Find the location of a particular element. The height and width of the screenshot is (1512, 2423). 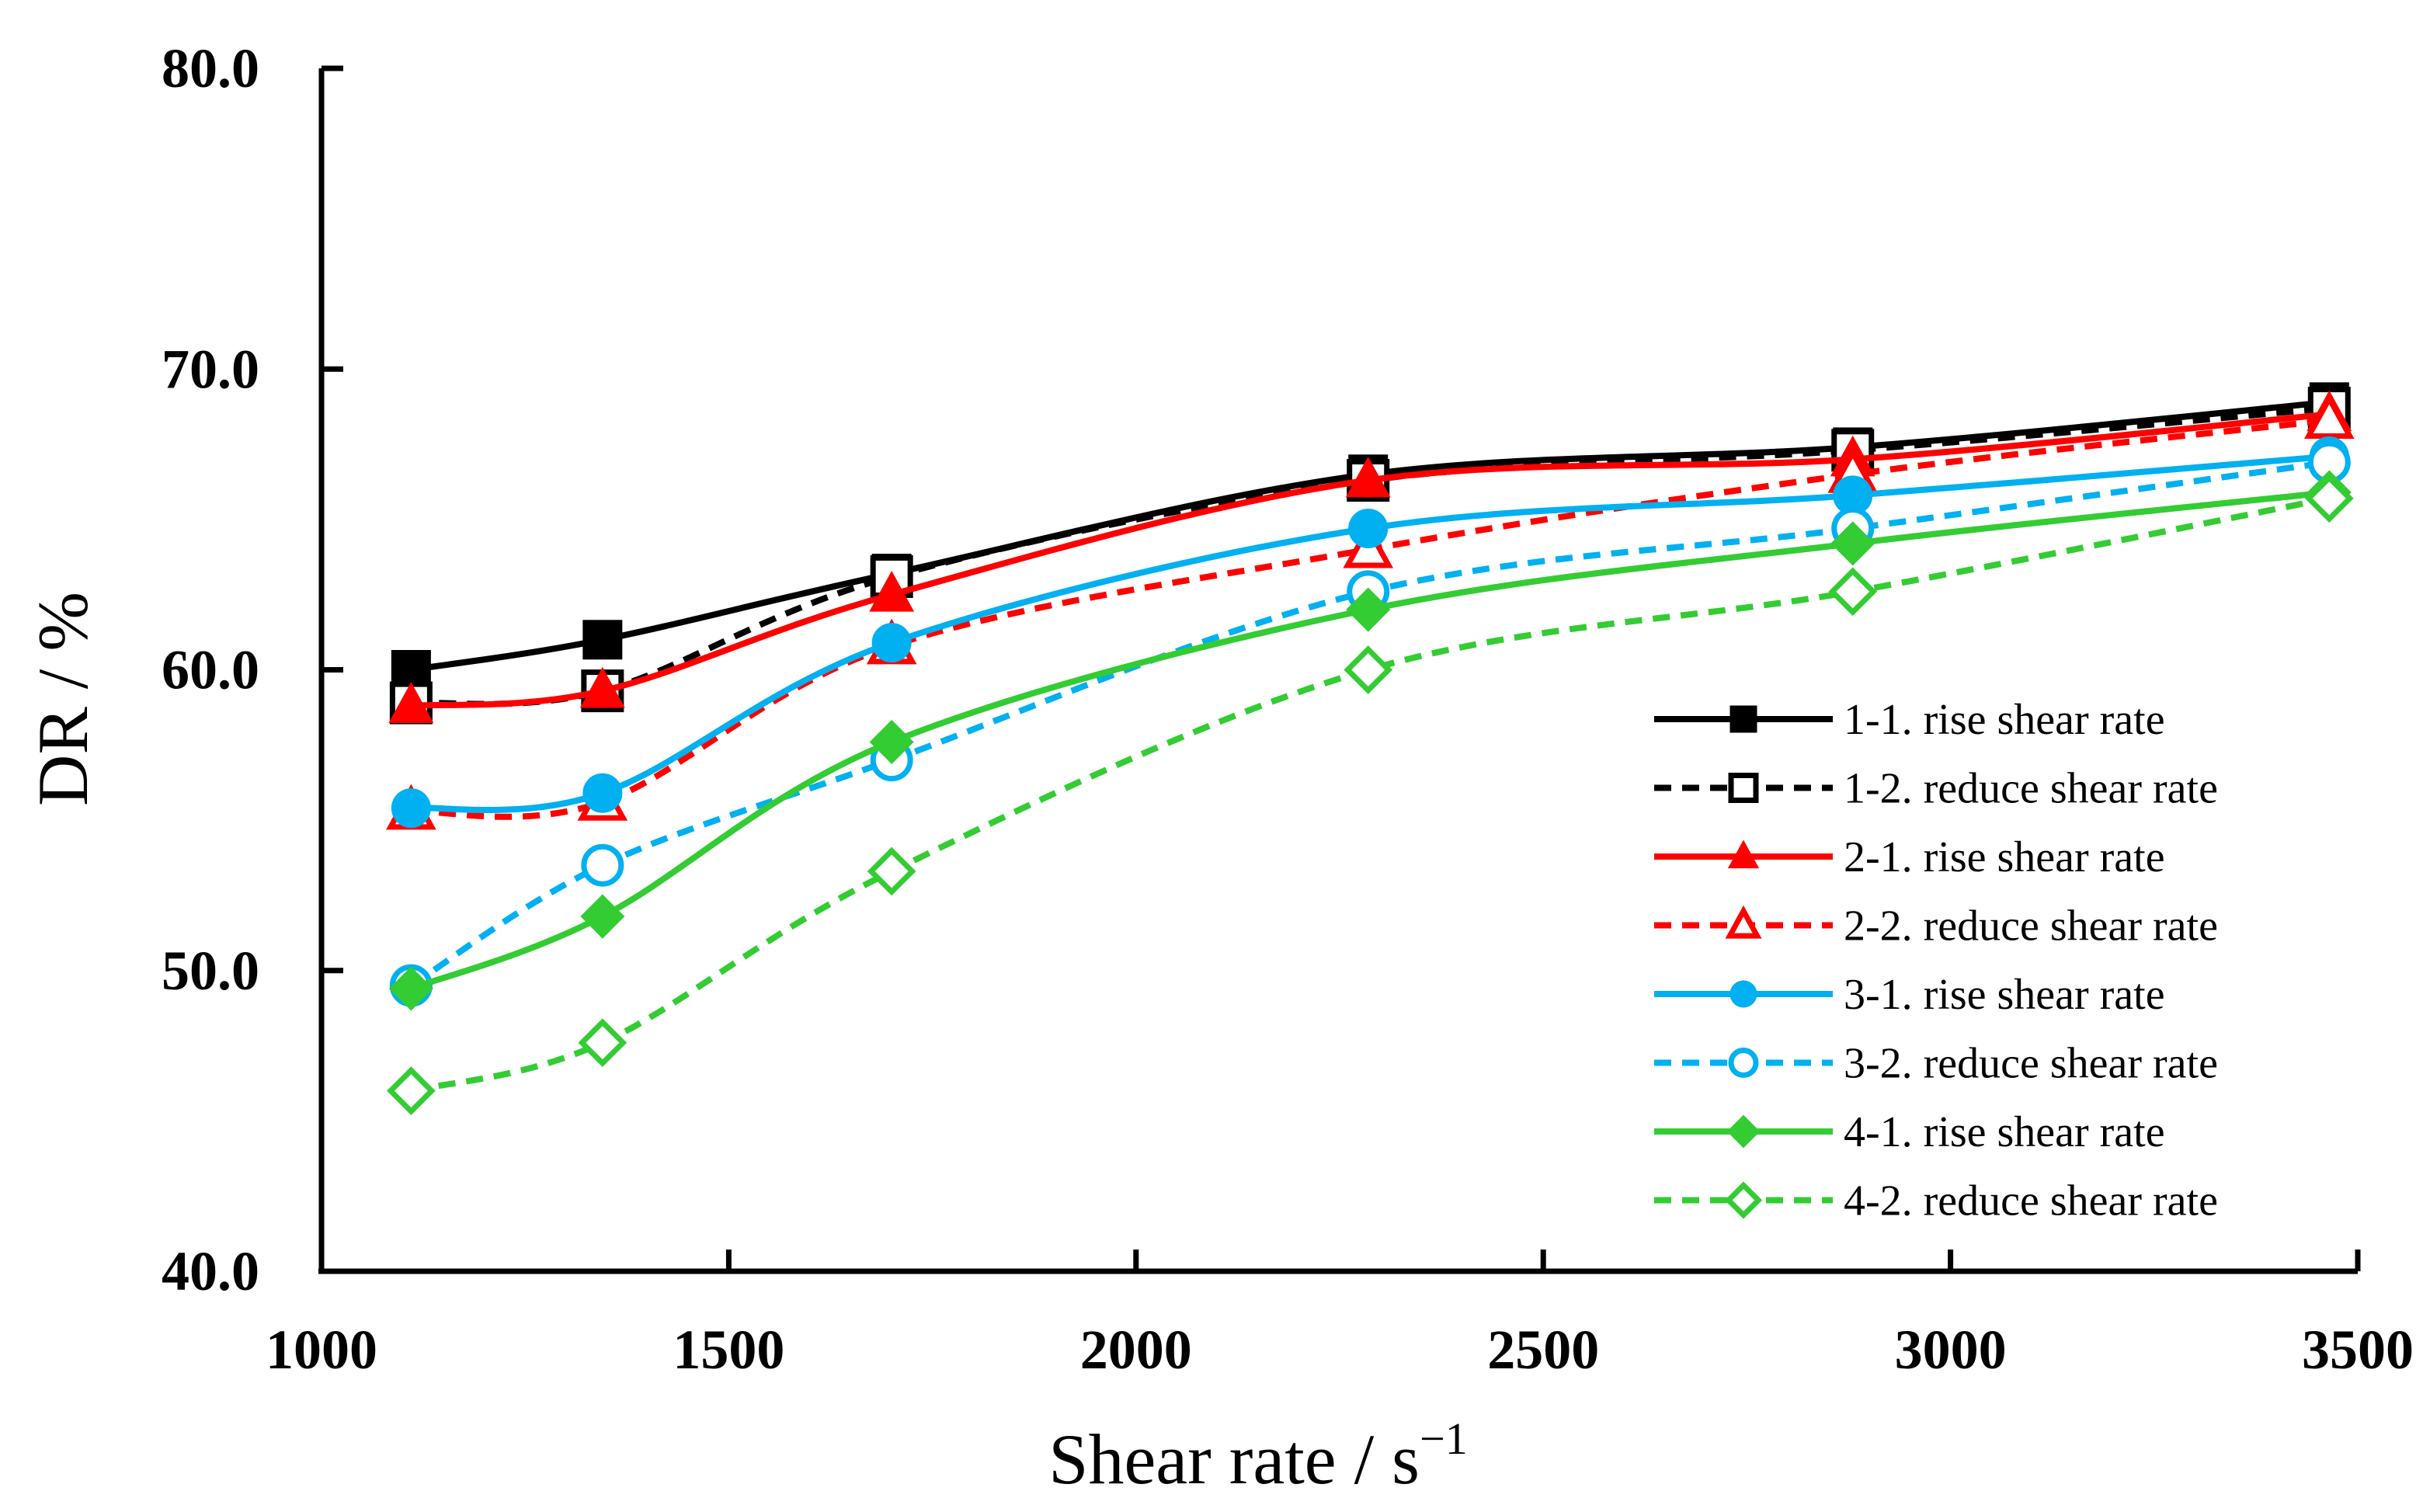

legend-label: 1-2. reduce shear rate is located at coordinates (2031, 789).